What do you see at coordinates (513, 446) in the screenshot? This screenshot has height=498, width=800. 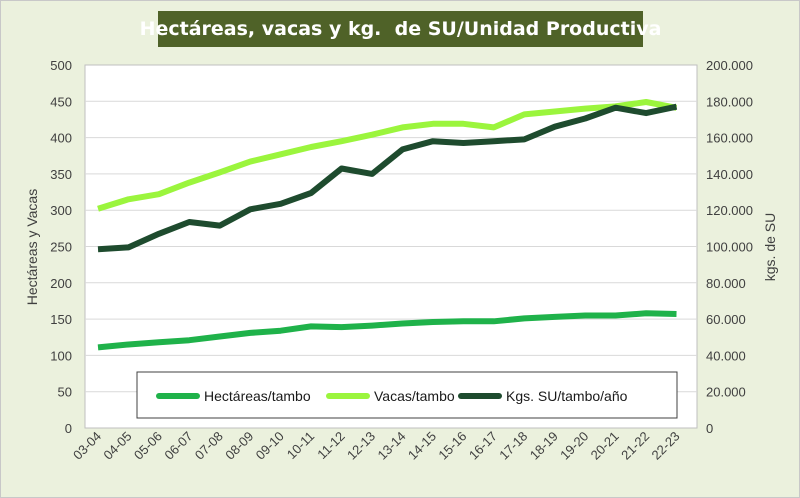 I see `x-tick-label: 17-18` at bounding box center [513, 446].